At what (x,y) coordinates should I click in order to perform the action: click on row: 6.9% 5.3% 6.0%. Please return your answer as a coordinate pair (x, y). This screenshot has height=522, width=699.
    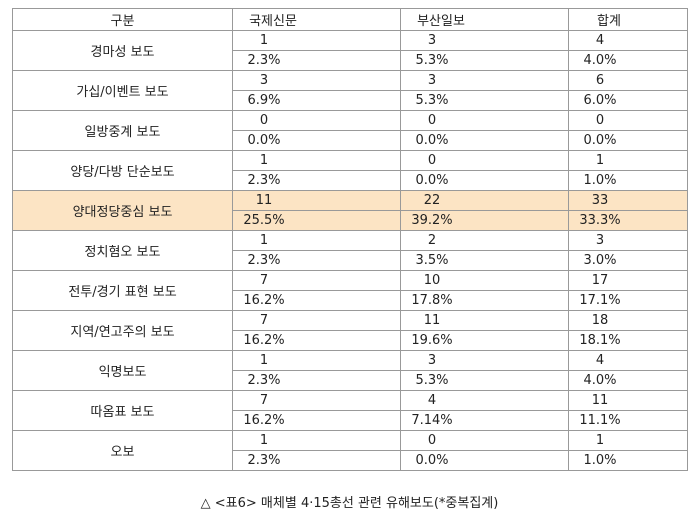
    Looking at the image, I should click on (350, 100).